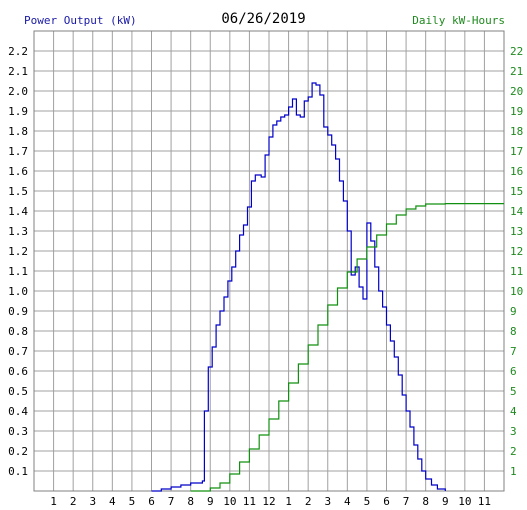 The width and height of the screenshot is (527, 510). I want to click on y-left-tick-label: 2.2, so click(18, 51).